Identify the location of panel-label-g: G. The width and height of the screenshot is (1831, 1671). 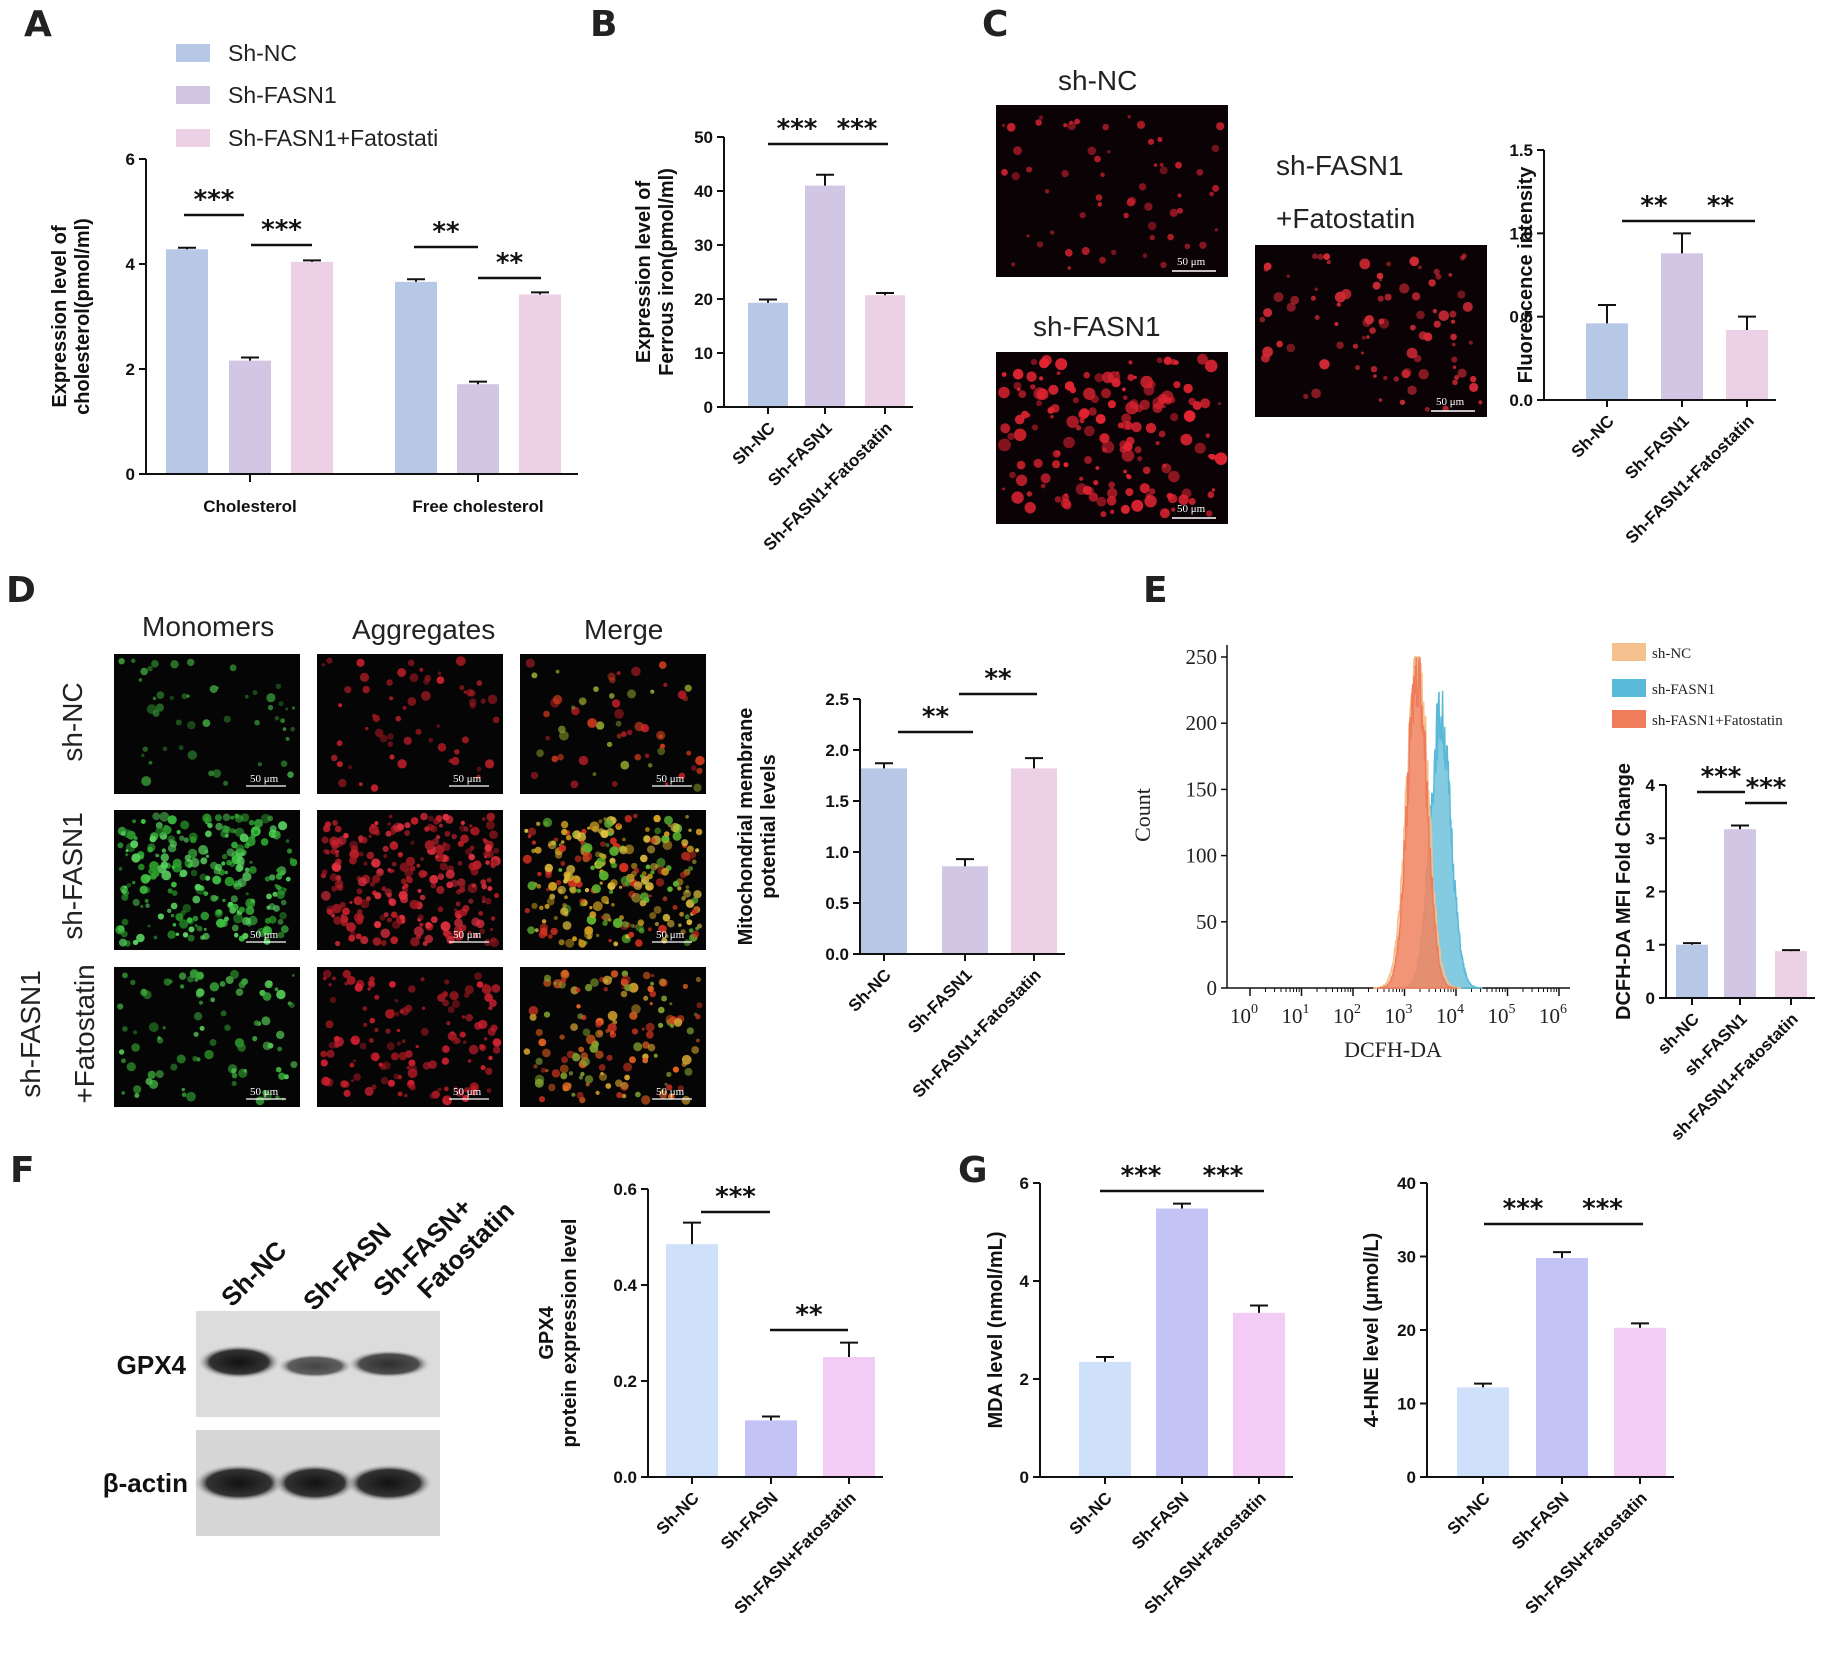
(973, 1170).